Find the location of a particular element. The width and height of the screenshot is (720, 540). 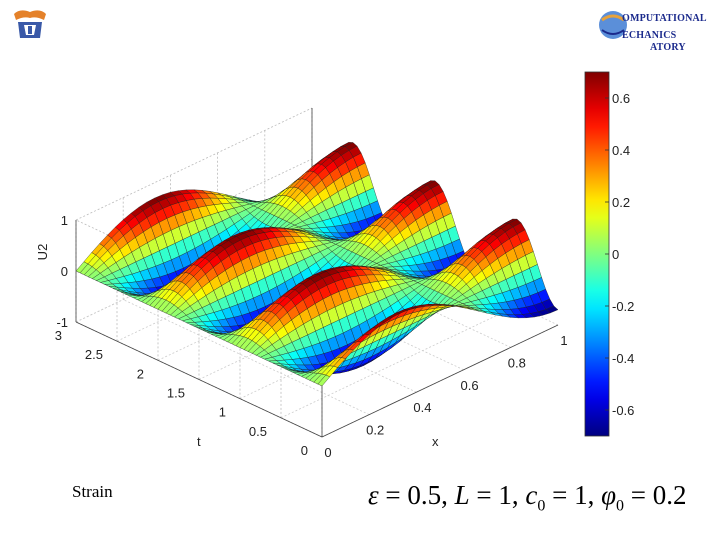

x-tick-label: 0.2 is located at coordinates (375, 430).